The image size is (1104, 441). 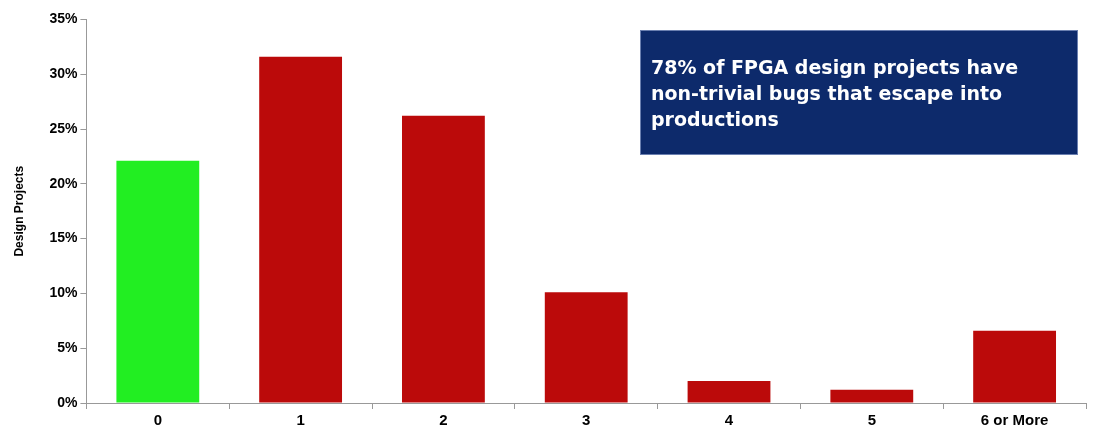 I want to click on x-tick-label: 6 or More, so click(x=1014, y=420).